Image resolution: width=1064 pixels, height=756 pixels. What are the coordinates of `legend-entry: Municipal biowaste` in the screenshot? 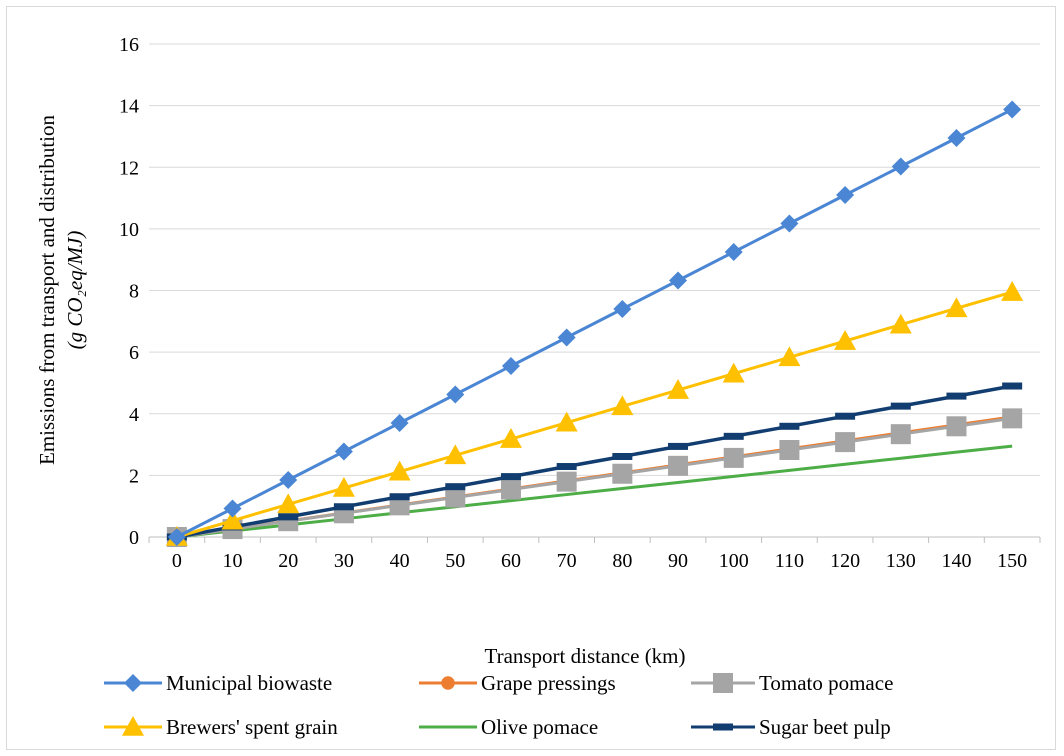 It's located at (218, 683).